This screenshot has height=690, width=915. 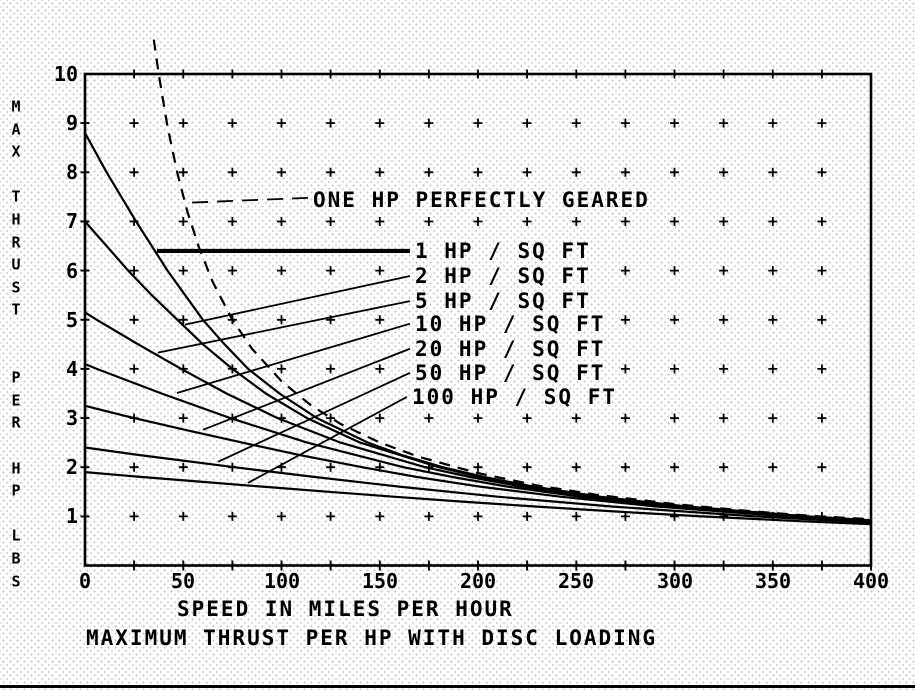 I want to click on y-axis-caption-letter: X, so click(x=16, y=151).